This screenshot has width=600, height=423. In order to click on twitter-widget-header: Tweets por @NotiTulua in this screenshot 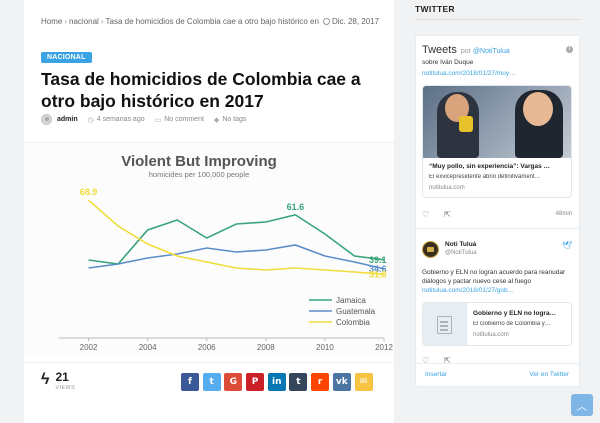, I will do `click(498, 50)`.